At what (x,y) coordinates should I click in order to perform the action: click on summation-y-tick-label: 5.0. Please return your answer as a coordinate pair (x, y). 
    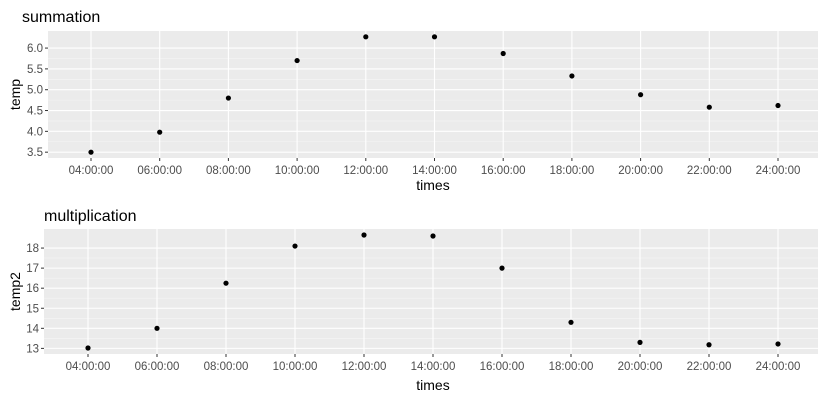
    Looking at the image, I should click on (35, 91).